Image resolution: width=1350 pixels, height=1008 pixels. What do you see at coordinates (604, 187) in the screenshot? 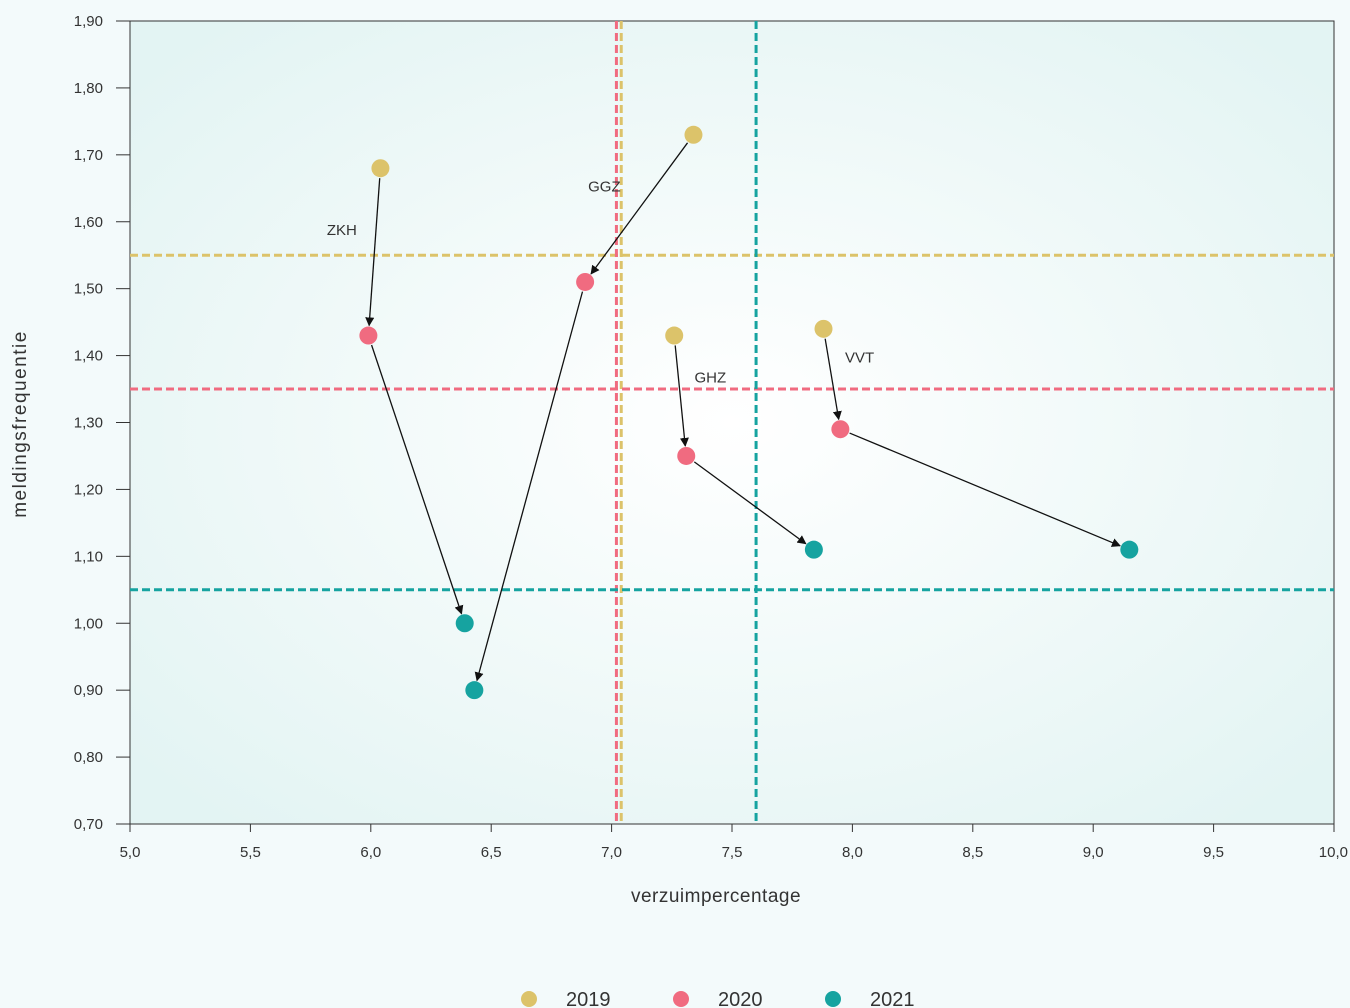
I see `annotation-ggz: GGZ` at bounding box center [604, 187].